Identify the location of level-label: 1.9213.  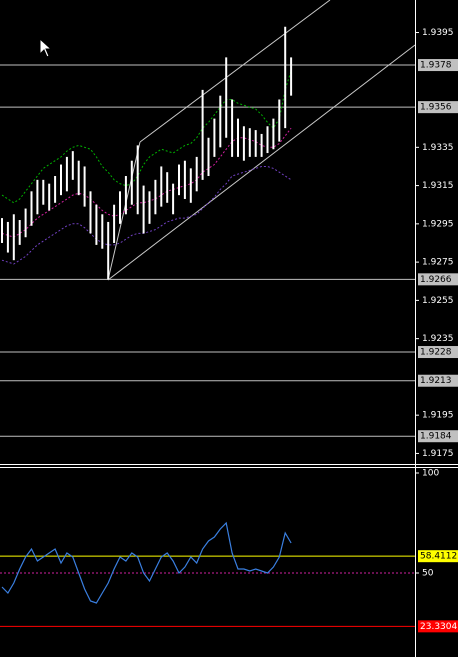
(436, 381).